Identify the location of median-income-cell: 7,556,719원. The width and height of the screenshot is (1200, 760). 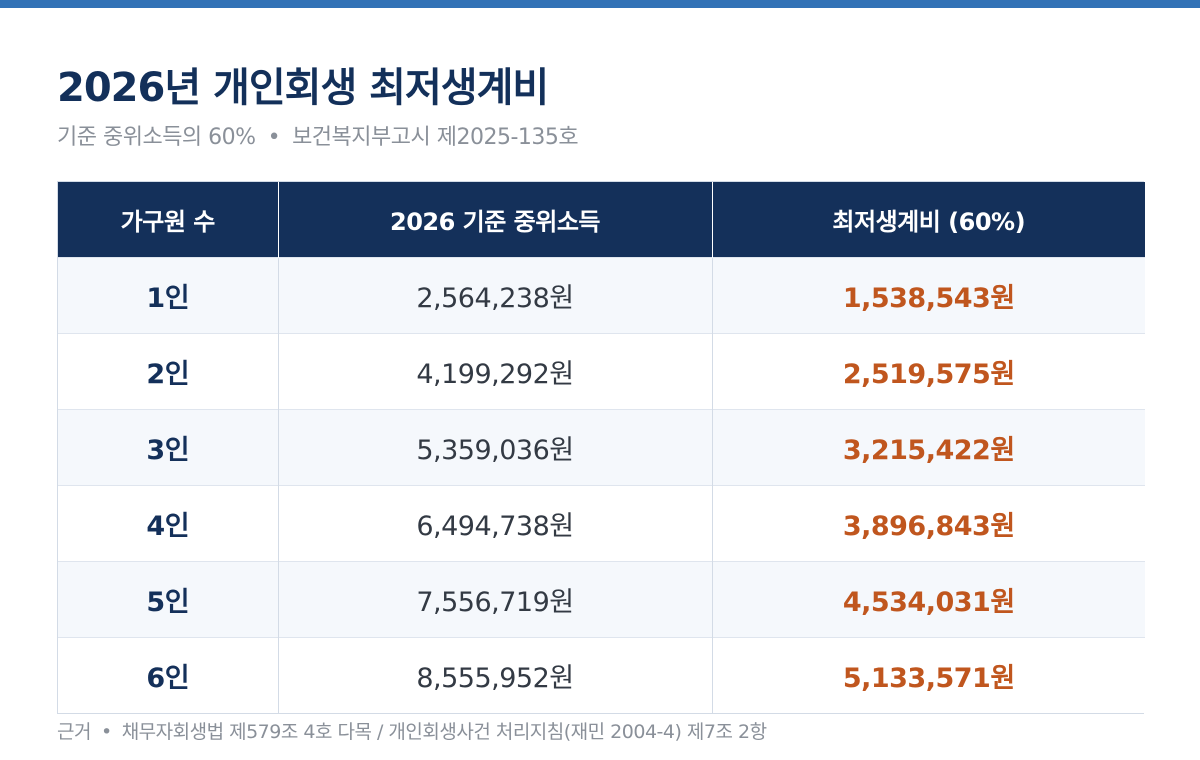
(495, 598).